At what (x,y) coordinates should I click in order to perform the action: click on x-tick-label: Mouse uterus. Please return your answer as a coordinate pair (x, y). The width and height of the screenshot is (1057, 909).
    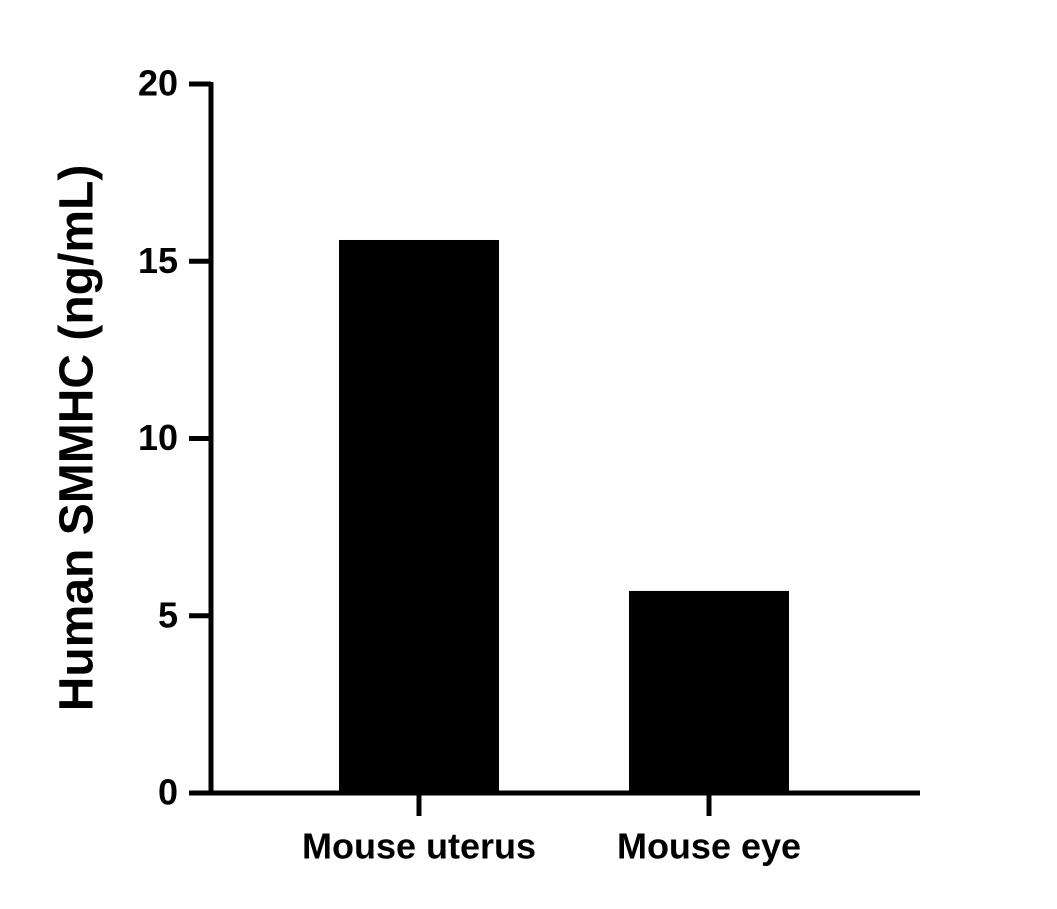
    Looking at the image, I should click on (419, 846).